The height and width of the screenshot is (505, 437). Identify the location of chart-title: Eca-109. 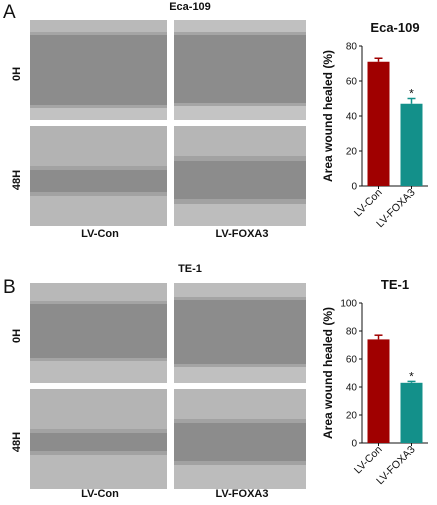
(394, 27).